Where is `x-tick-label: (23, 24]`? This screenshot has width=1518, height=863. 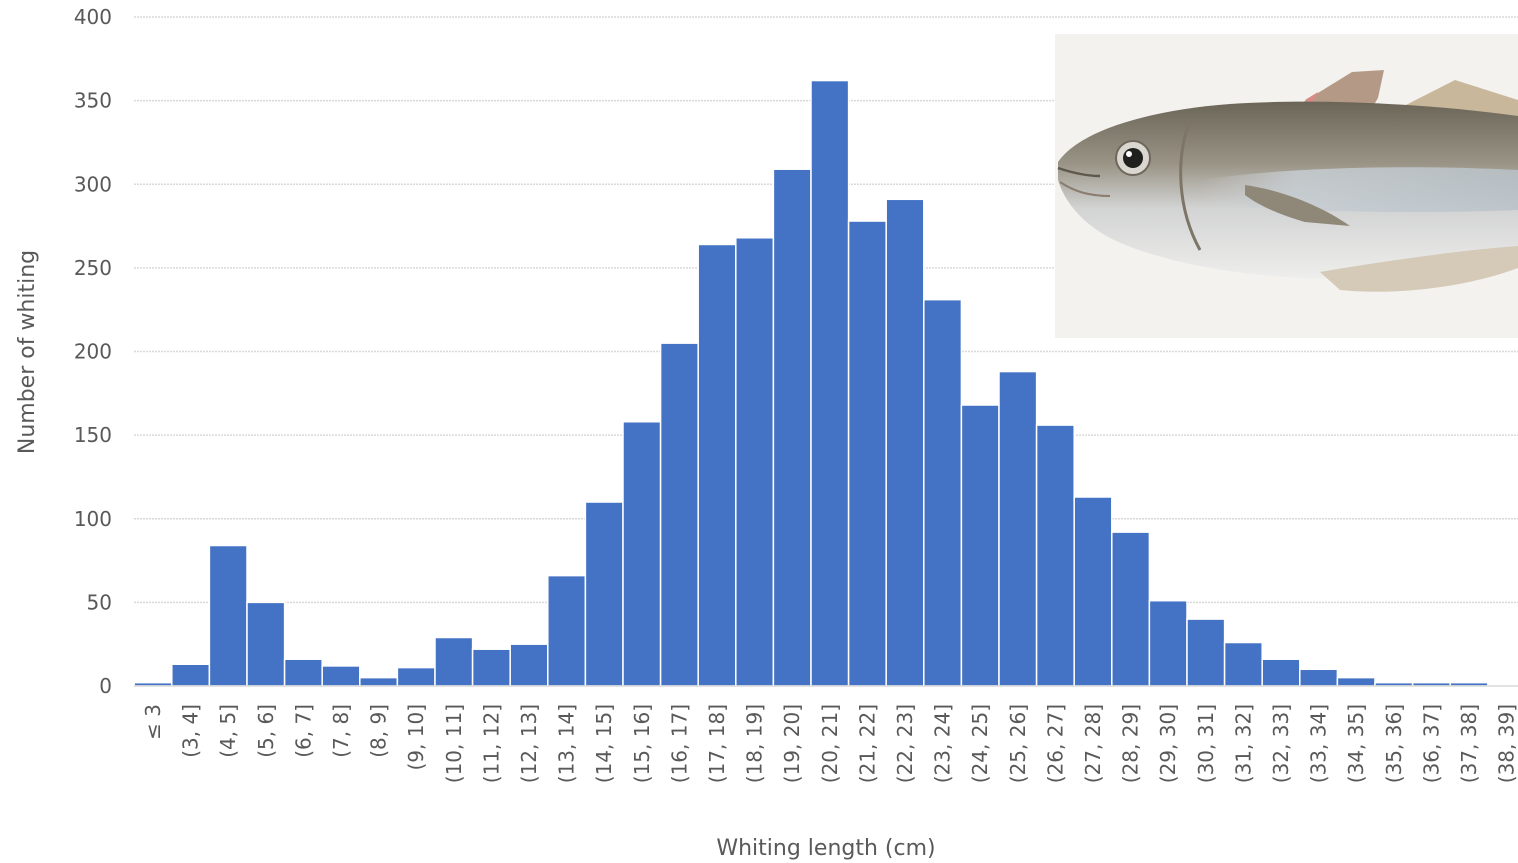
x-tick-label: (23, 24] is located at coordinates (943, 743).